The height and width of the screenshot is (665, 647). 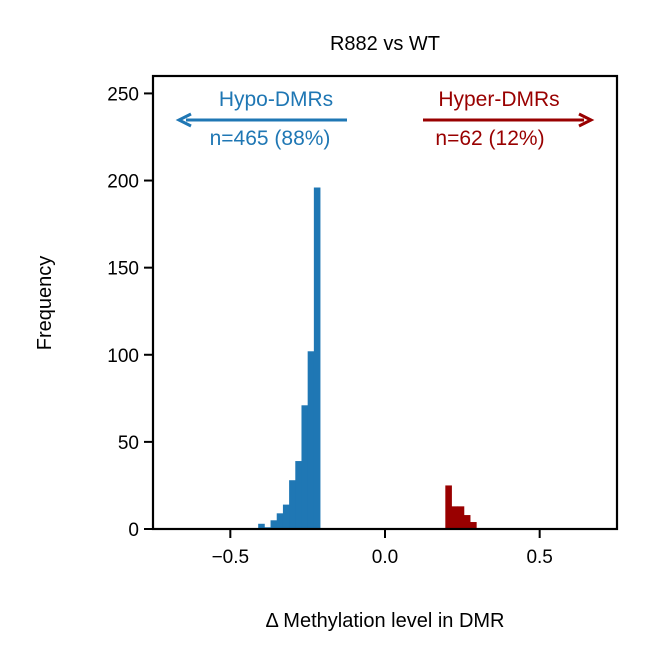 I want to click on y-tick-label: 200, so click(x=123, y=182).